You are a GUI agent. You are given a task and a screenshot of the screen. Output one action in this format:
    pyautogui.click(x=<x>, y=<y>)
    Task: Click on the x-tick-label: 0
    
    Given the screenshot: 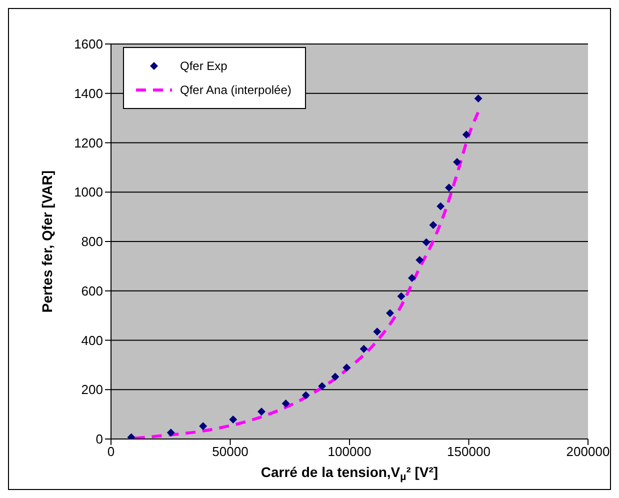 What is the action you would take?
    pyautogui.click(x=111, y=452)
    